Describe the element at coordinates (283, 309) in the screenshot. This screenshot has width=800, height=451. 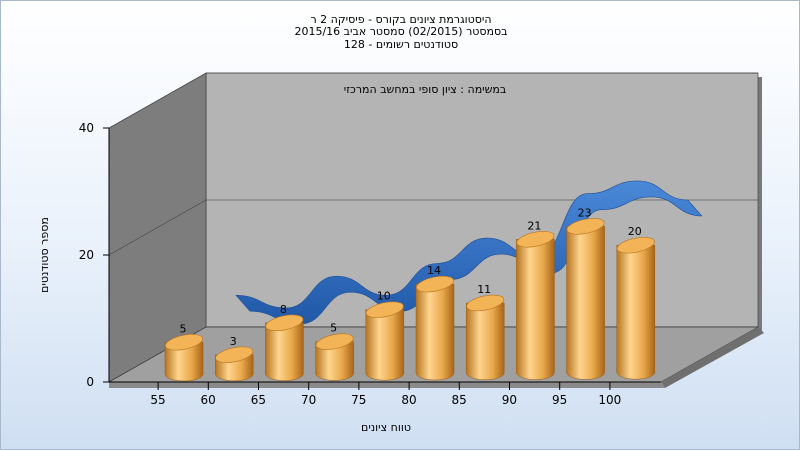
I see `data-label: 8` at that location.